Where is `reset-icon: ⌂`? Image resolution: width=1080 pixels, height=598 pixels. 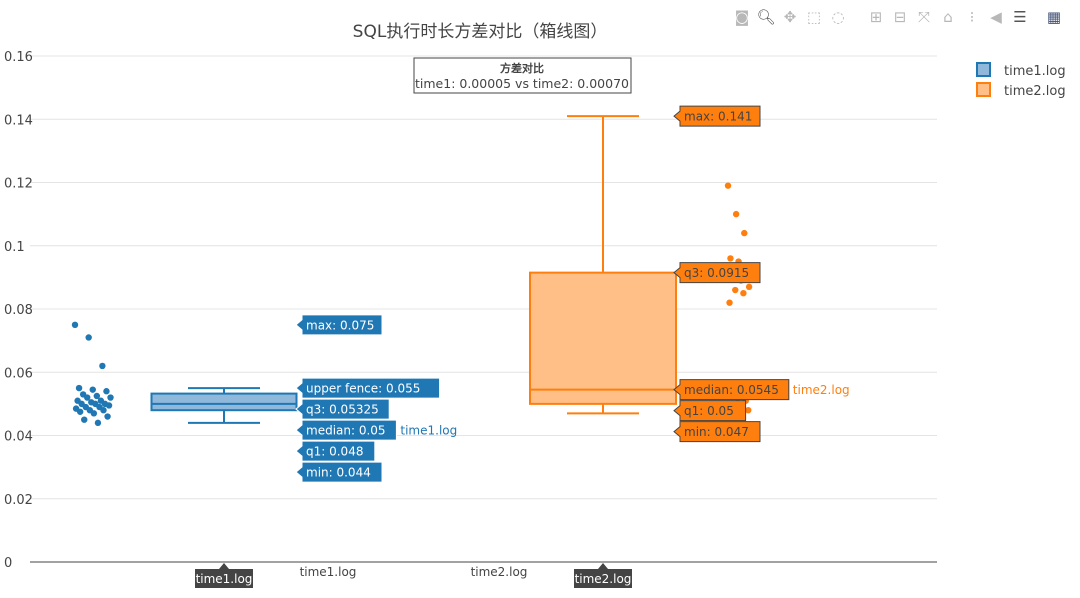 reset-icon: ⌂ is located at coordinates (948, 17).